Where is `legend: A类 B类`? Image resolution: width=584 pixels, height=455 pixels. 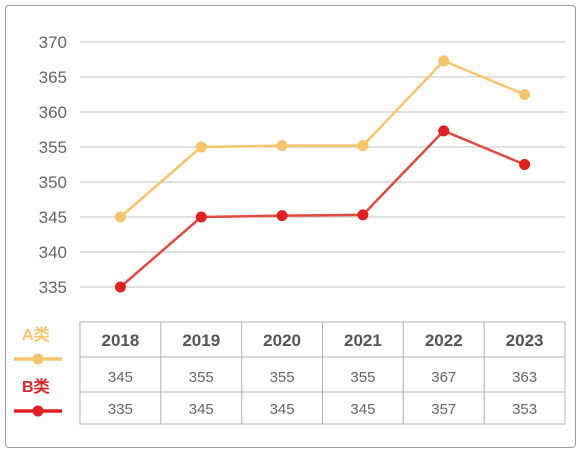
legend: A类 B类 is located at coordinates (38, 371).